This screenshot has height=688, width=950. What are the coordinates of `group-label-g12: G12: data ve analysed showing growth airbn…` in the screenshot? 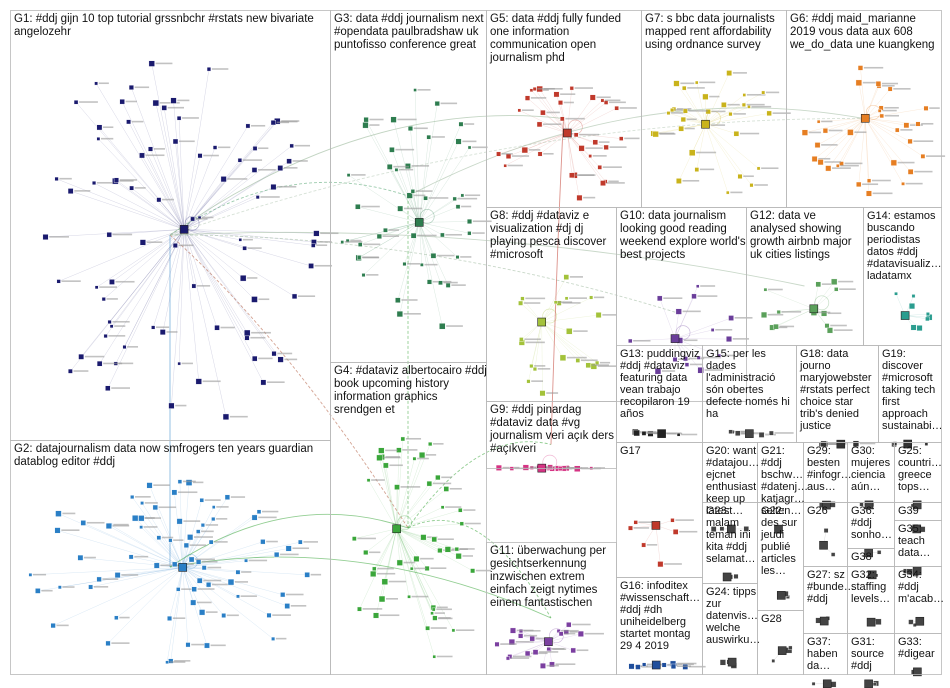 It's located at (801, 235).